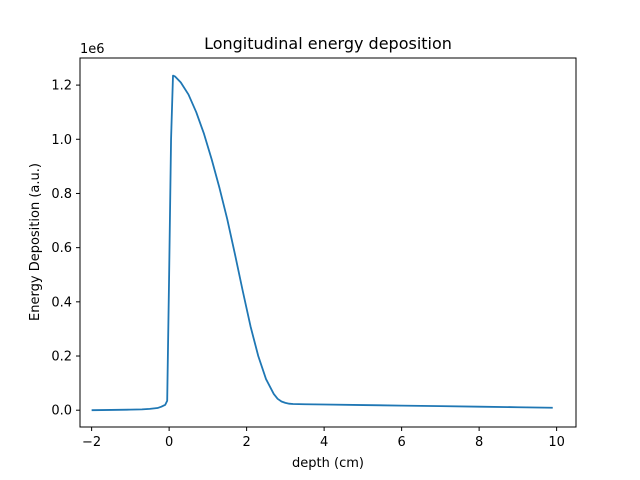  I want to click on y-tick-label: 0.0, so click(61, 411).